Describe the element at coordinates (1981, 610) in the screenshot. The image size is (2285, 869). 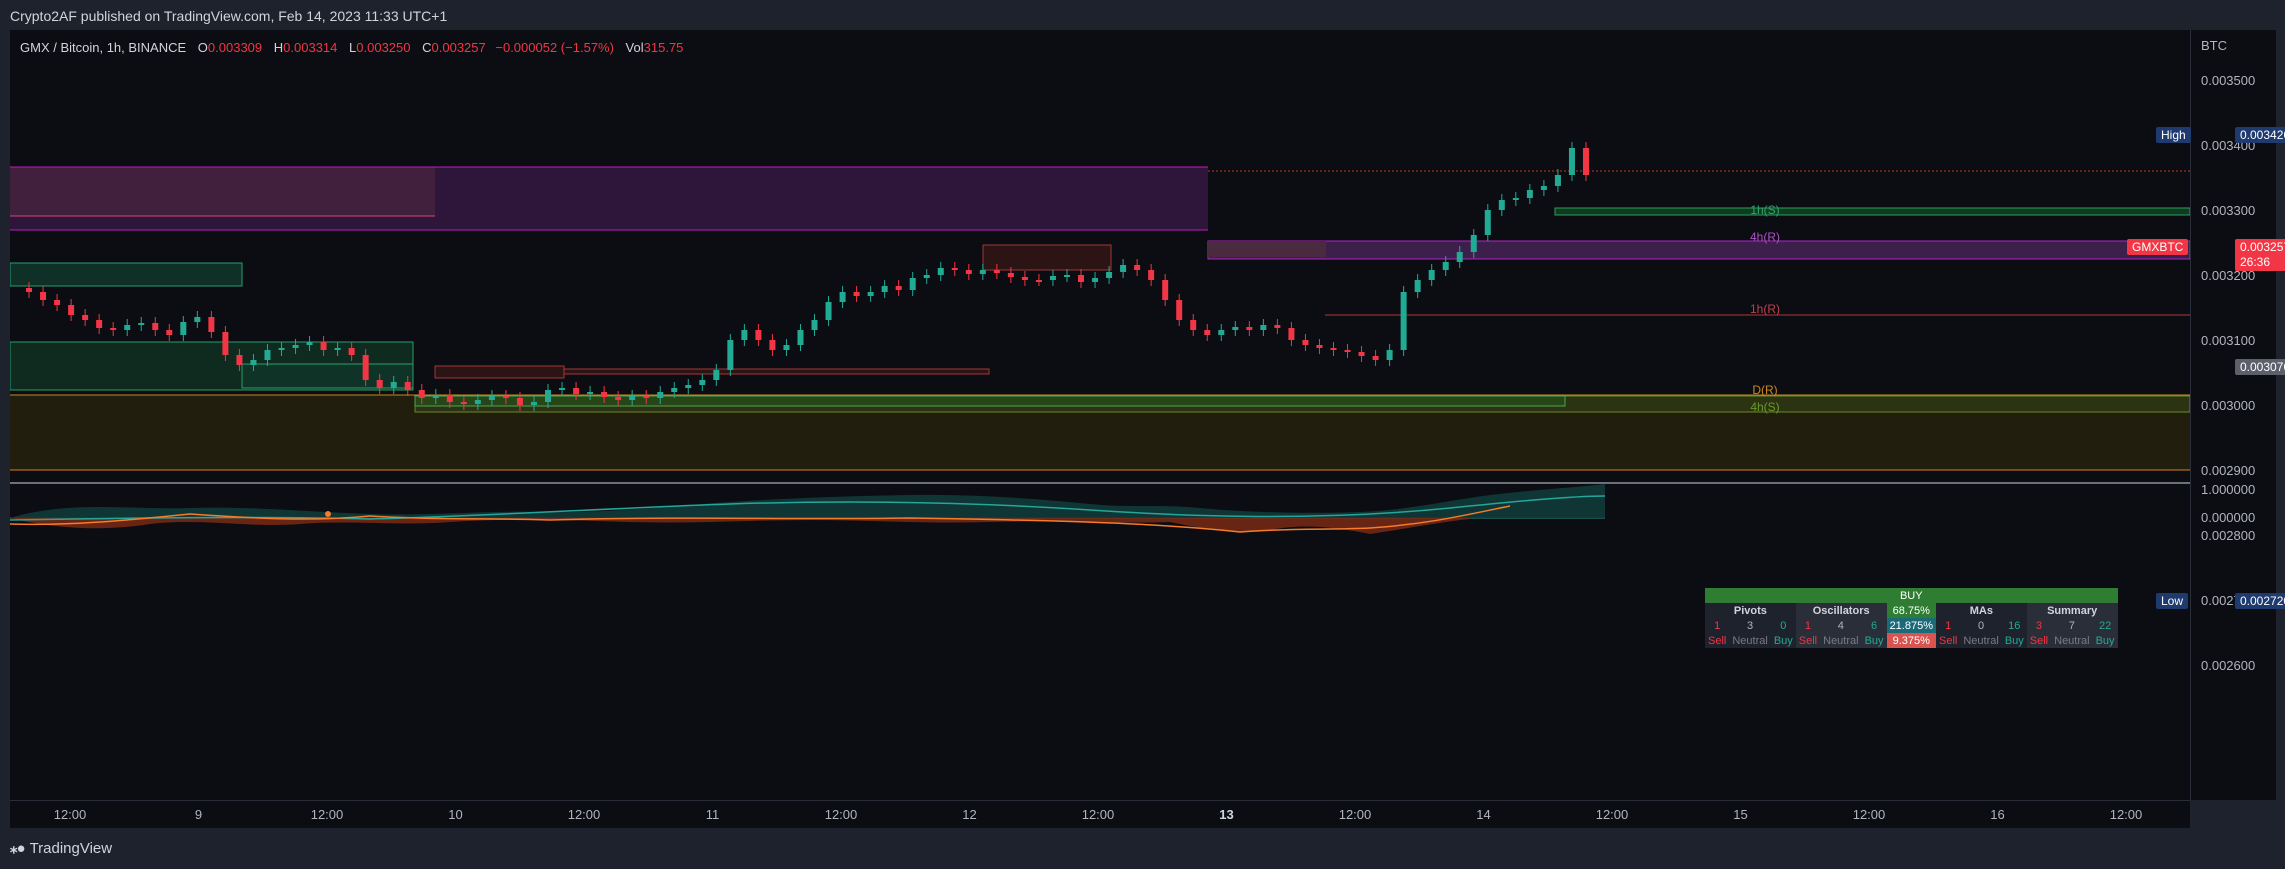
I see `tech-header-mas: MAs` at that location.